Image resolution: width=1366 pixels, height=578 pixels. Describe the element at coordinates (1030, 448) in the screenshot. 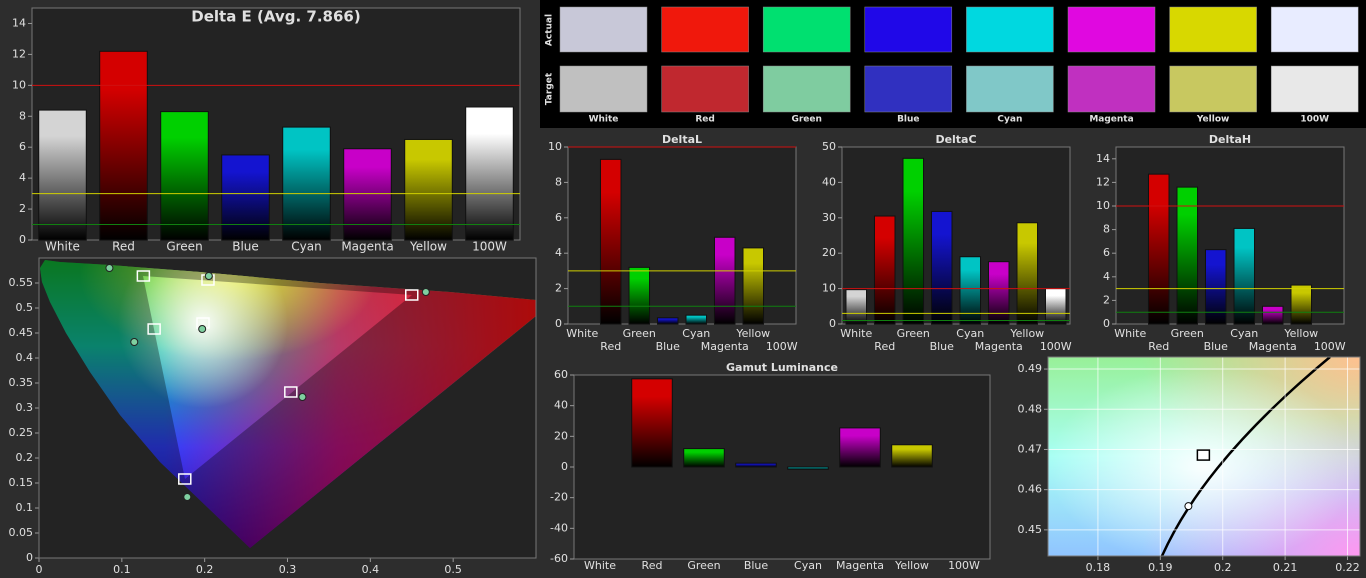

I see `y-tick-label: 0.47` at that location.